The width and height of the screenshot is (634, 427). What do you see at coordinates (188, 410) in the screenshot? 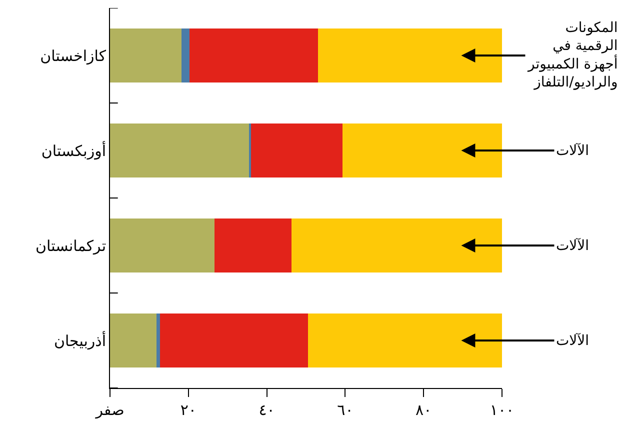
I see `x-tick-label: ٢٠` at bounding box center [188, 410].